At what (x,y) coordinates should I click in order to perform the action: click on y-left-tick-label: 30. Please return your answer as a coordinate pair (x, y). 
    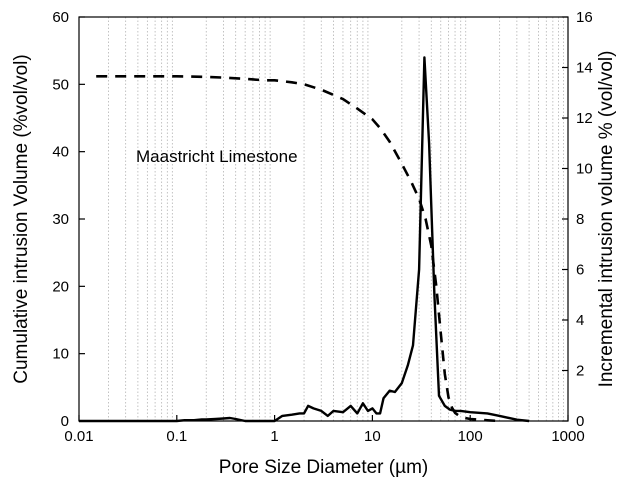
    Looking at the image, I should click on (60, 219).